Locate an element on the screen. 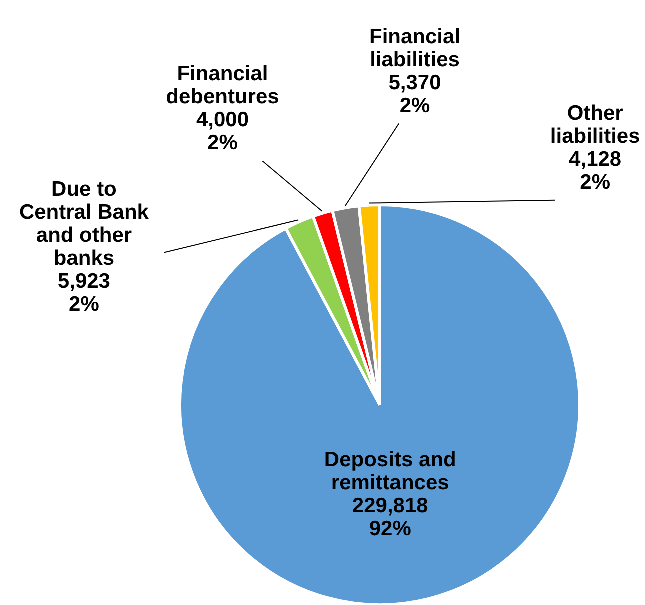 This screenshot has width=645, height=605. data-label: 4,128 2% is located at coordinates (595, 171).